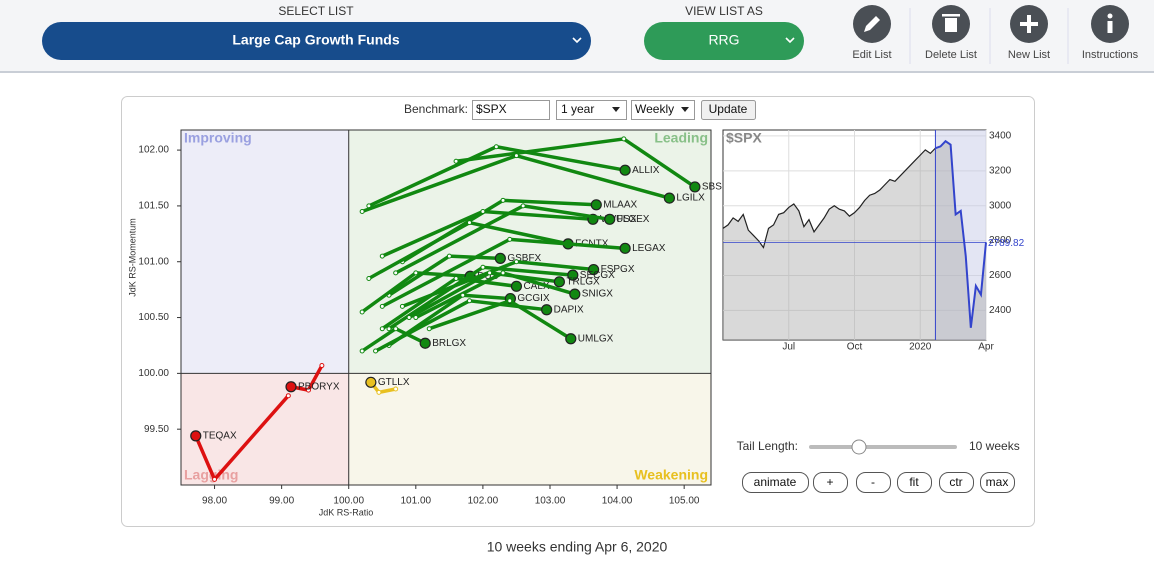 This screenshot has height=570, width=1154. I want to click on series-label: LEGAX, so click(649, 248).